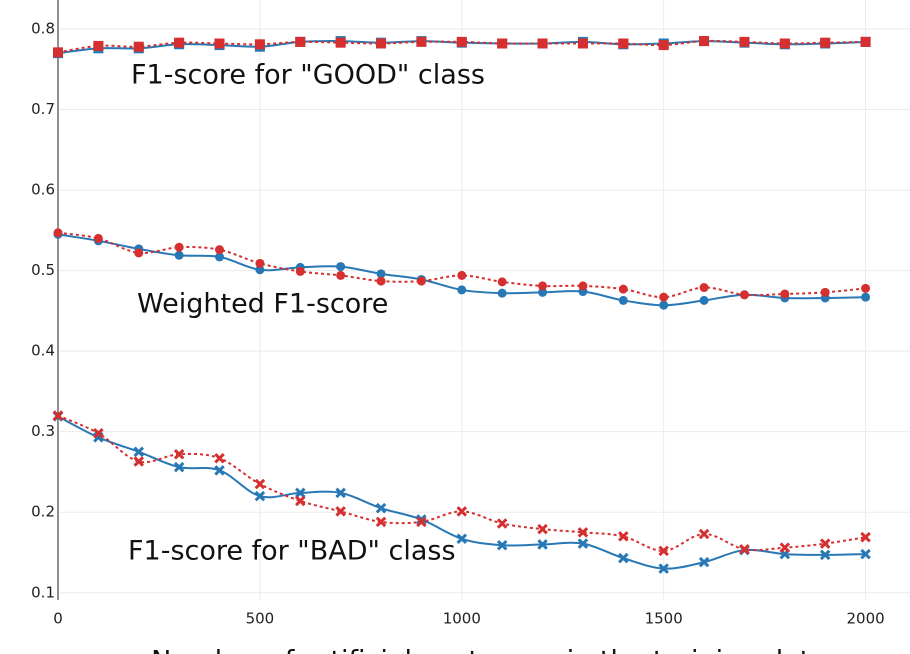  What do you see at coordinates (43, 431) in the screenshot?
I see `y-tick-label: 0.3` at bounding box center [43, 431].